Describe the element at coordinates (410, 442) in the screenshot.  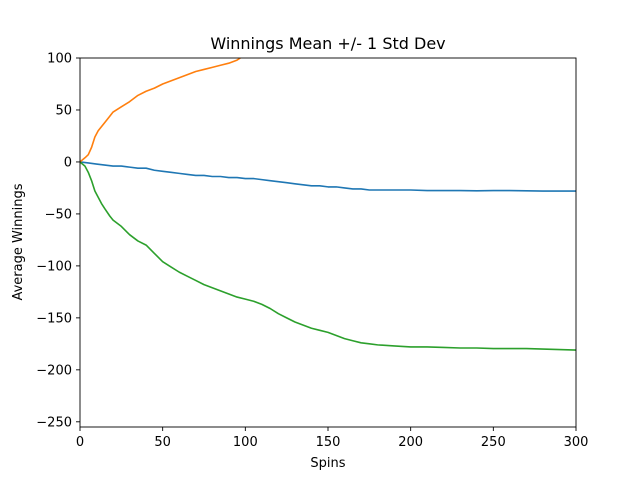
I see `x-tick-label: 200` at that location.